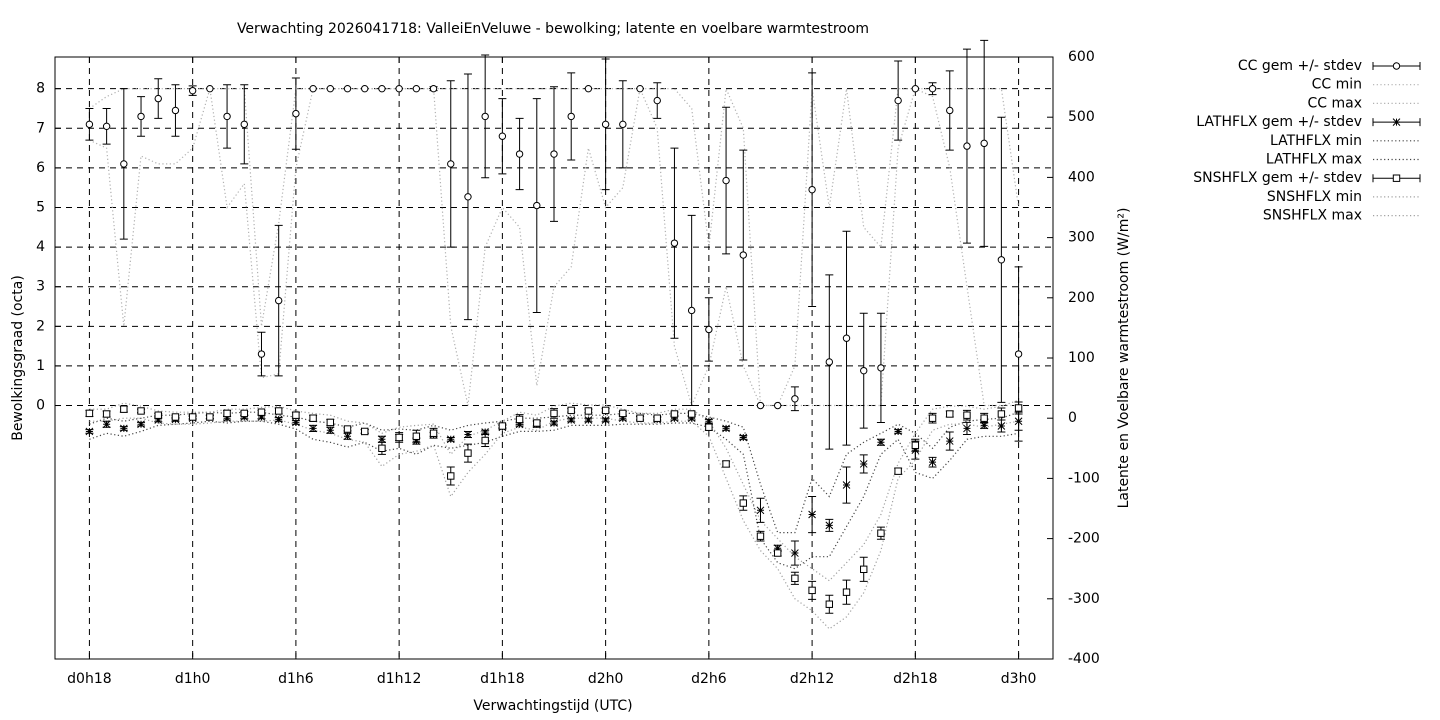 This screenshot has width=1440, height=720. I want to click on y-axis-label: Bewolkingsgraad (octa), so click(18, 358).